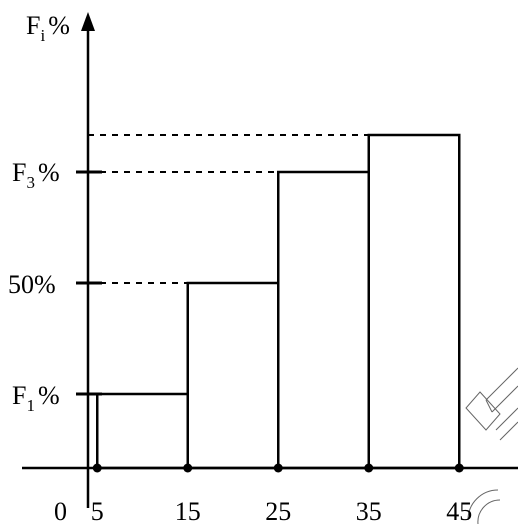 The height and width of the screenshot is (527, 518). I want to click on y-tick-label-50: 50%, so click(32, 284).